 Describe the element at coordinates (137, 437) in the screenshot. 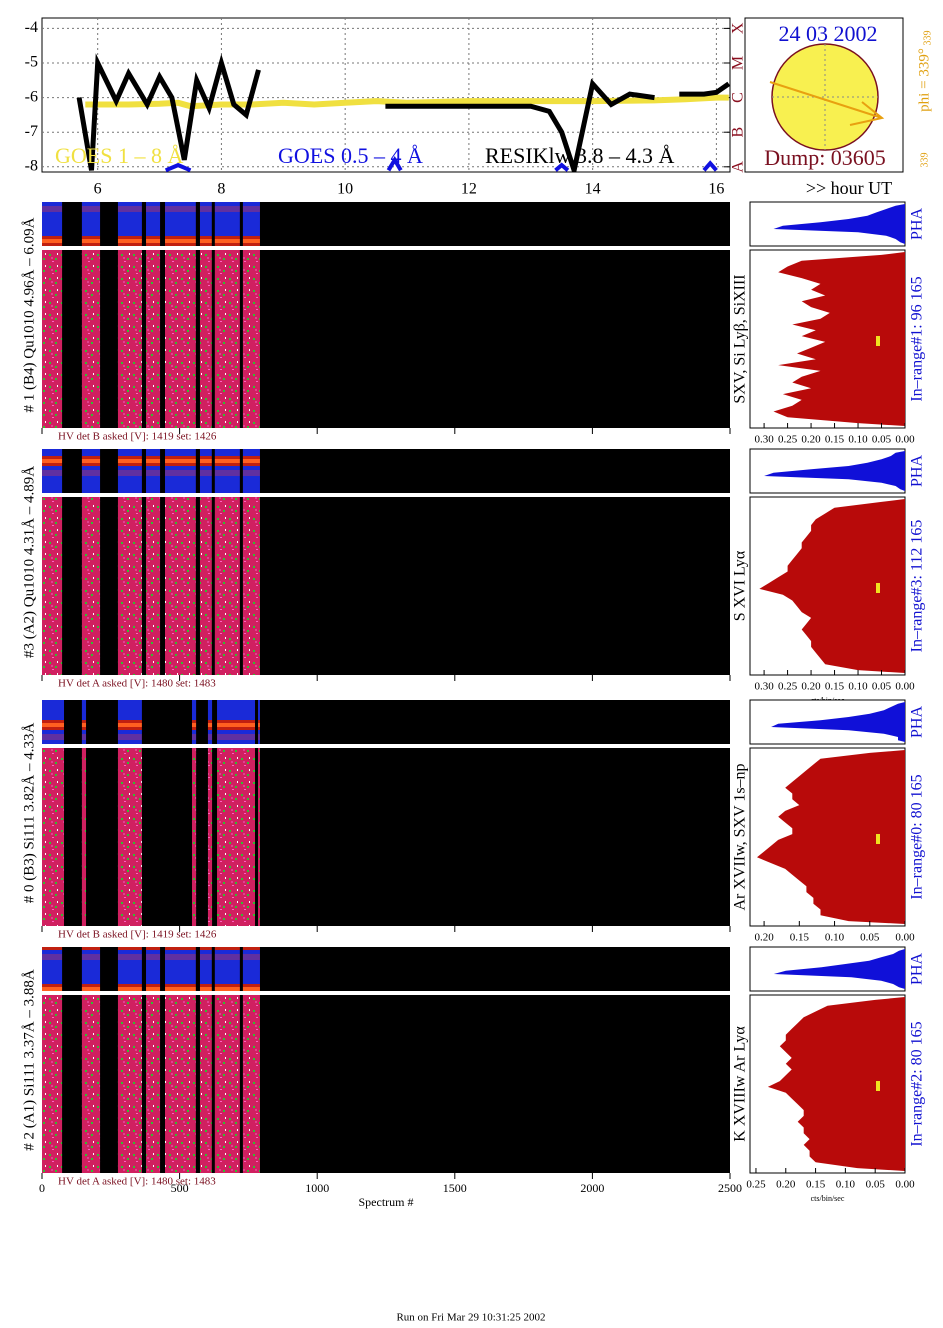

I see `hv-note: HV det B asked [V]: 1419 set: 1426` at that location.